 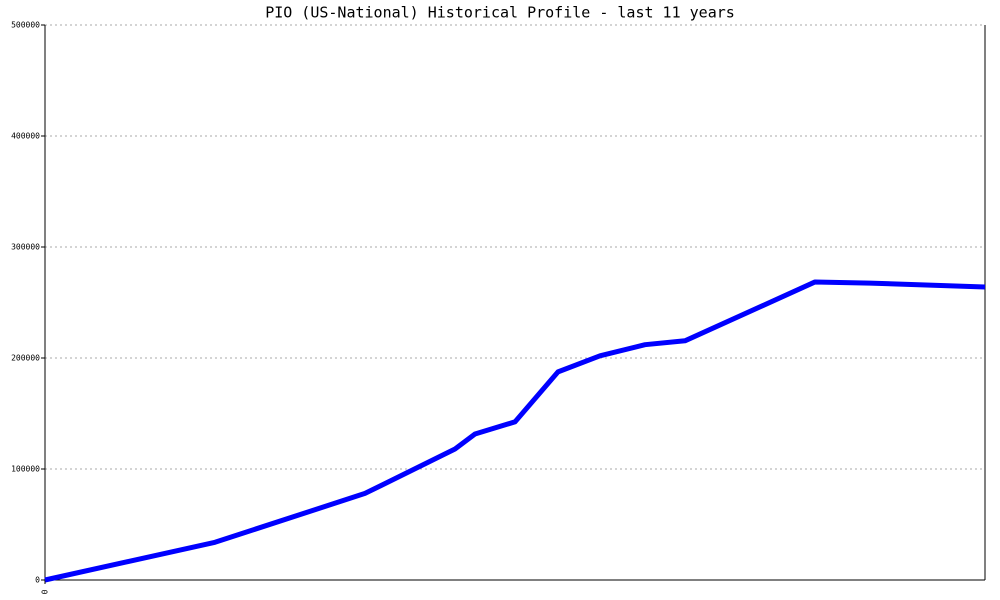 I want to click on y-tick-label: 500000, so click(x=25, y=25).